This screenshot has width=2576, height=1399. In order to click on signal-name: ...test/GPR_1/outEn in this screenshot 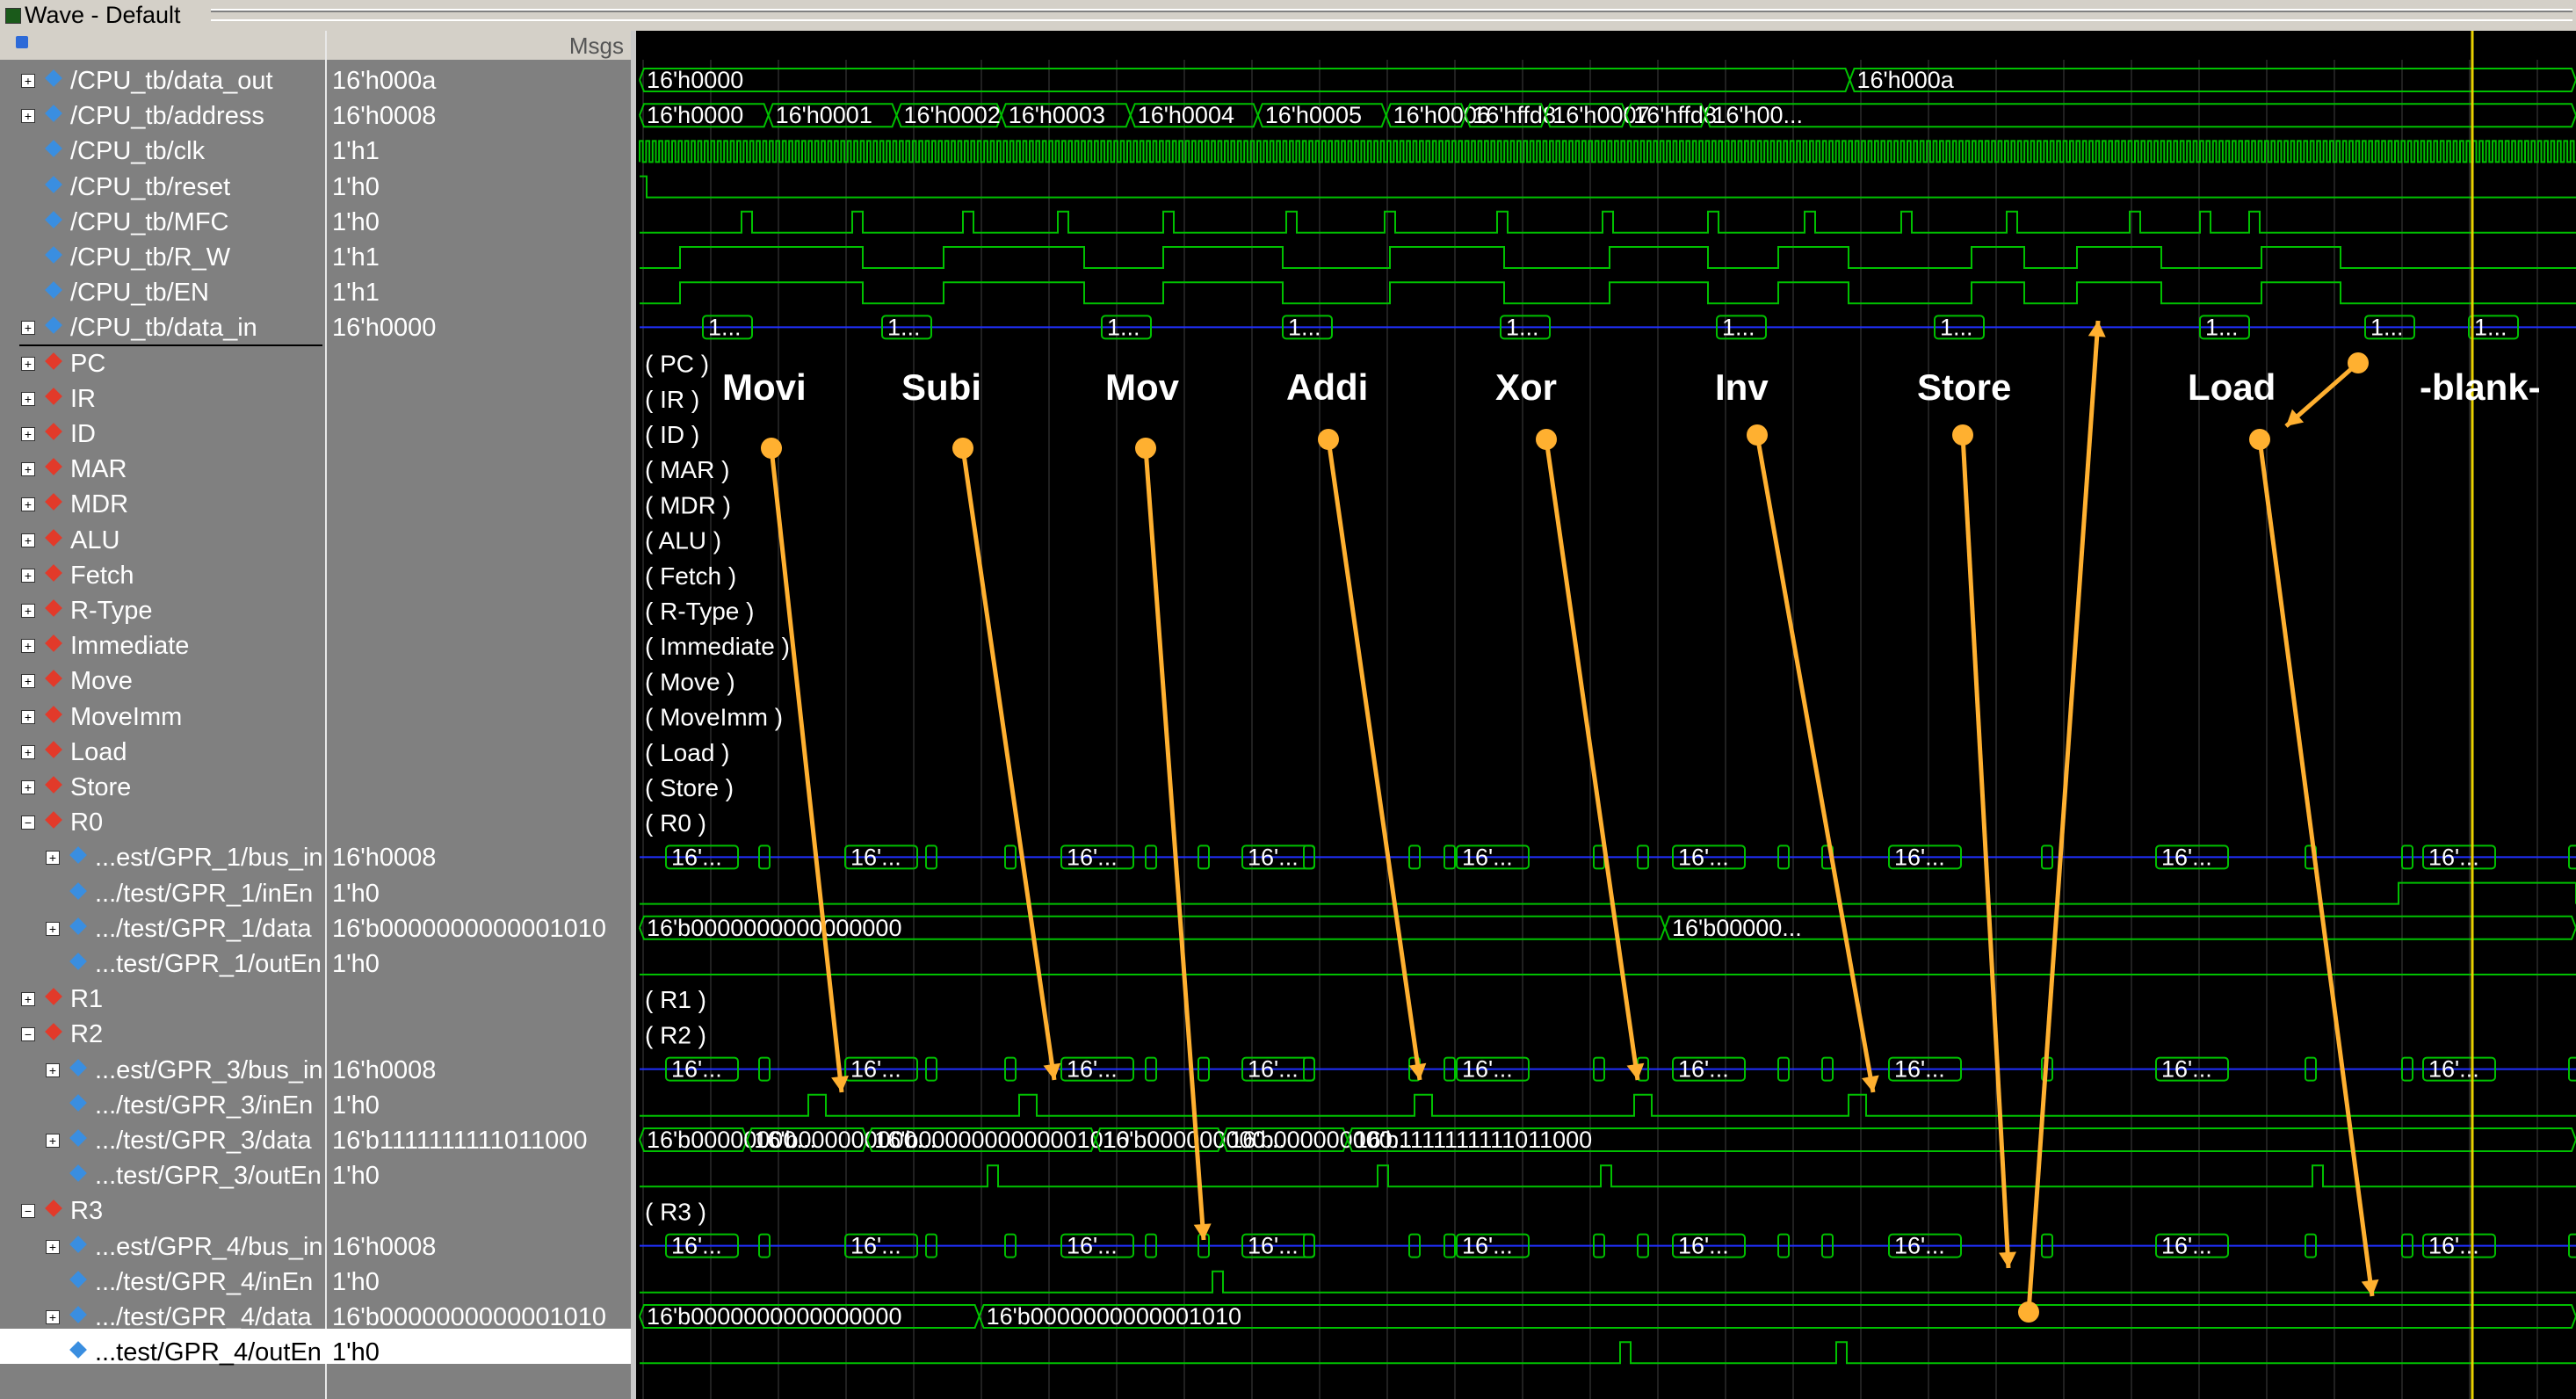, I will do `click(208, 964)`.